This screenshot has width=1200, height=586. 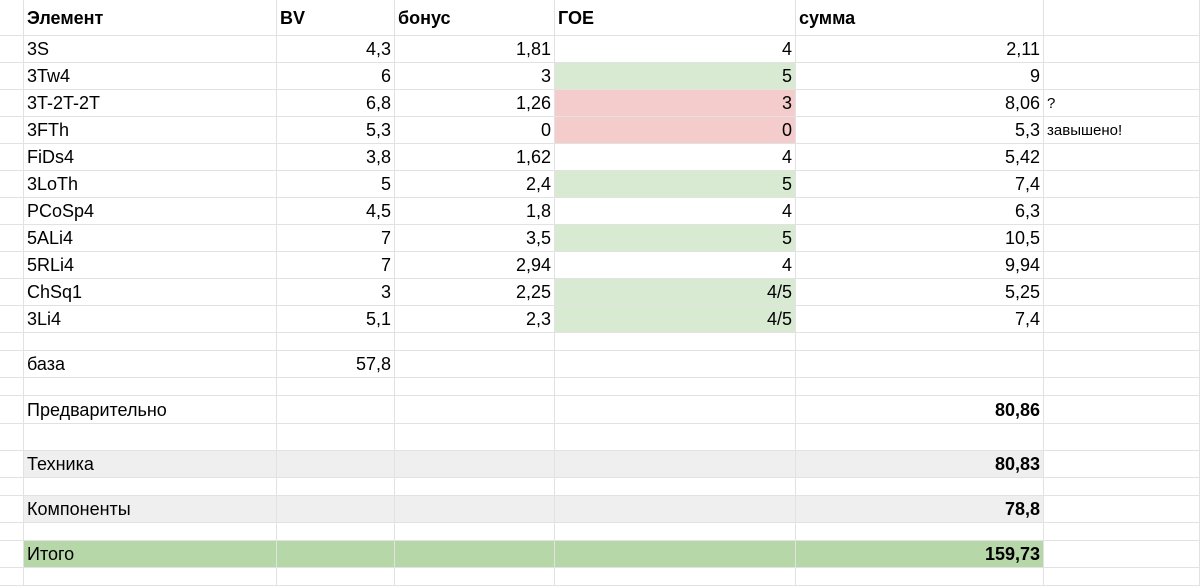 I want to click on row-9-goe: 4/5, so click(x=675, y=292).